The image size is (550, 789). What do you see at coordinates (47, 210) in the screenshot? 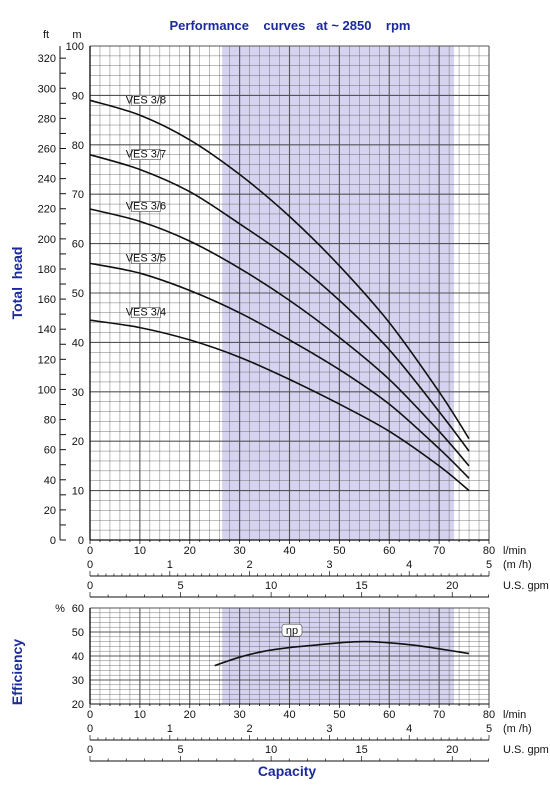
I see `ft-tick-label: 220` at bounding box center [47, 210].